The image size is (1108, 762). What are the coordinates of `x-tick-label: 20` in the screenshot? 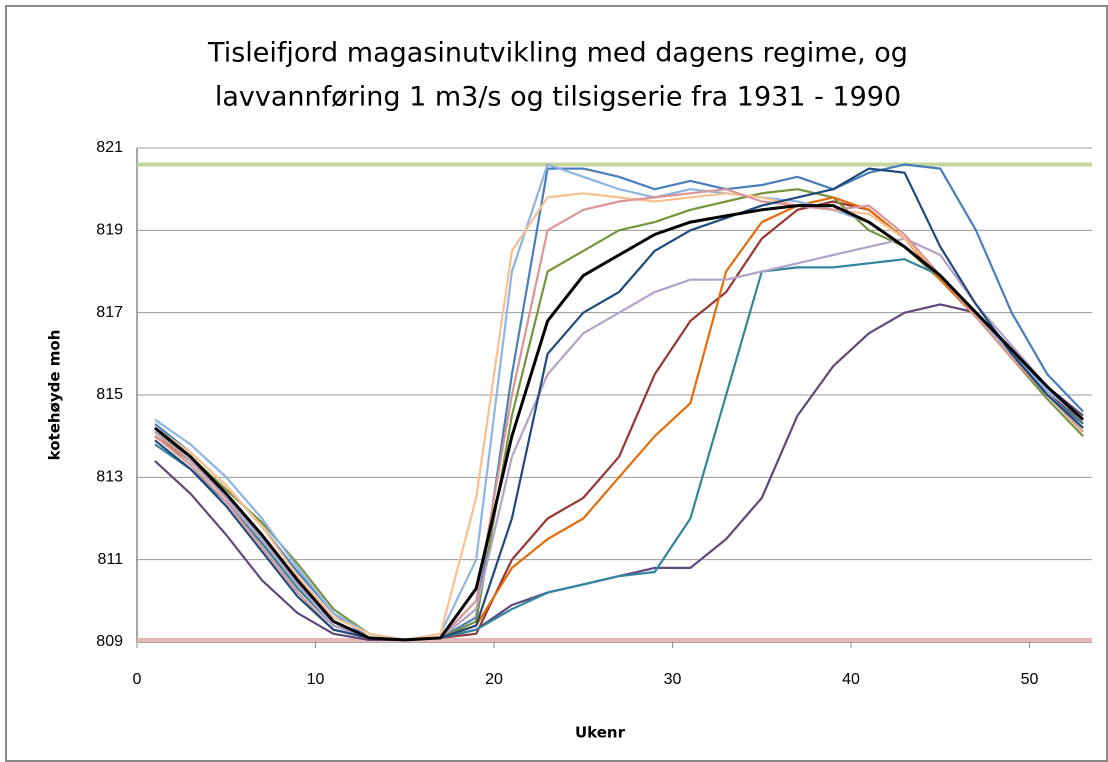 It's located at (494, 679).